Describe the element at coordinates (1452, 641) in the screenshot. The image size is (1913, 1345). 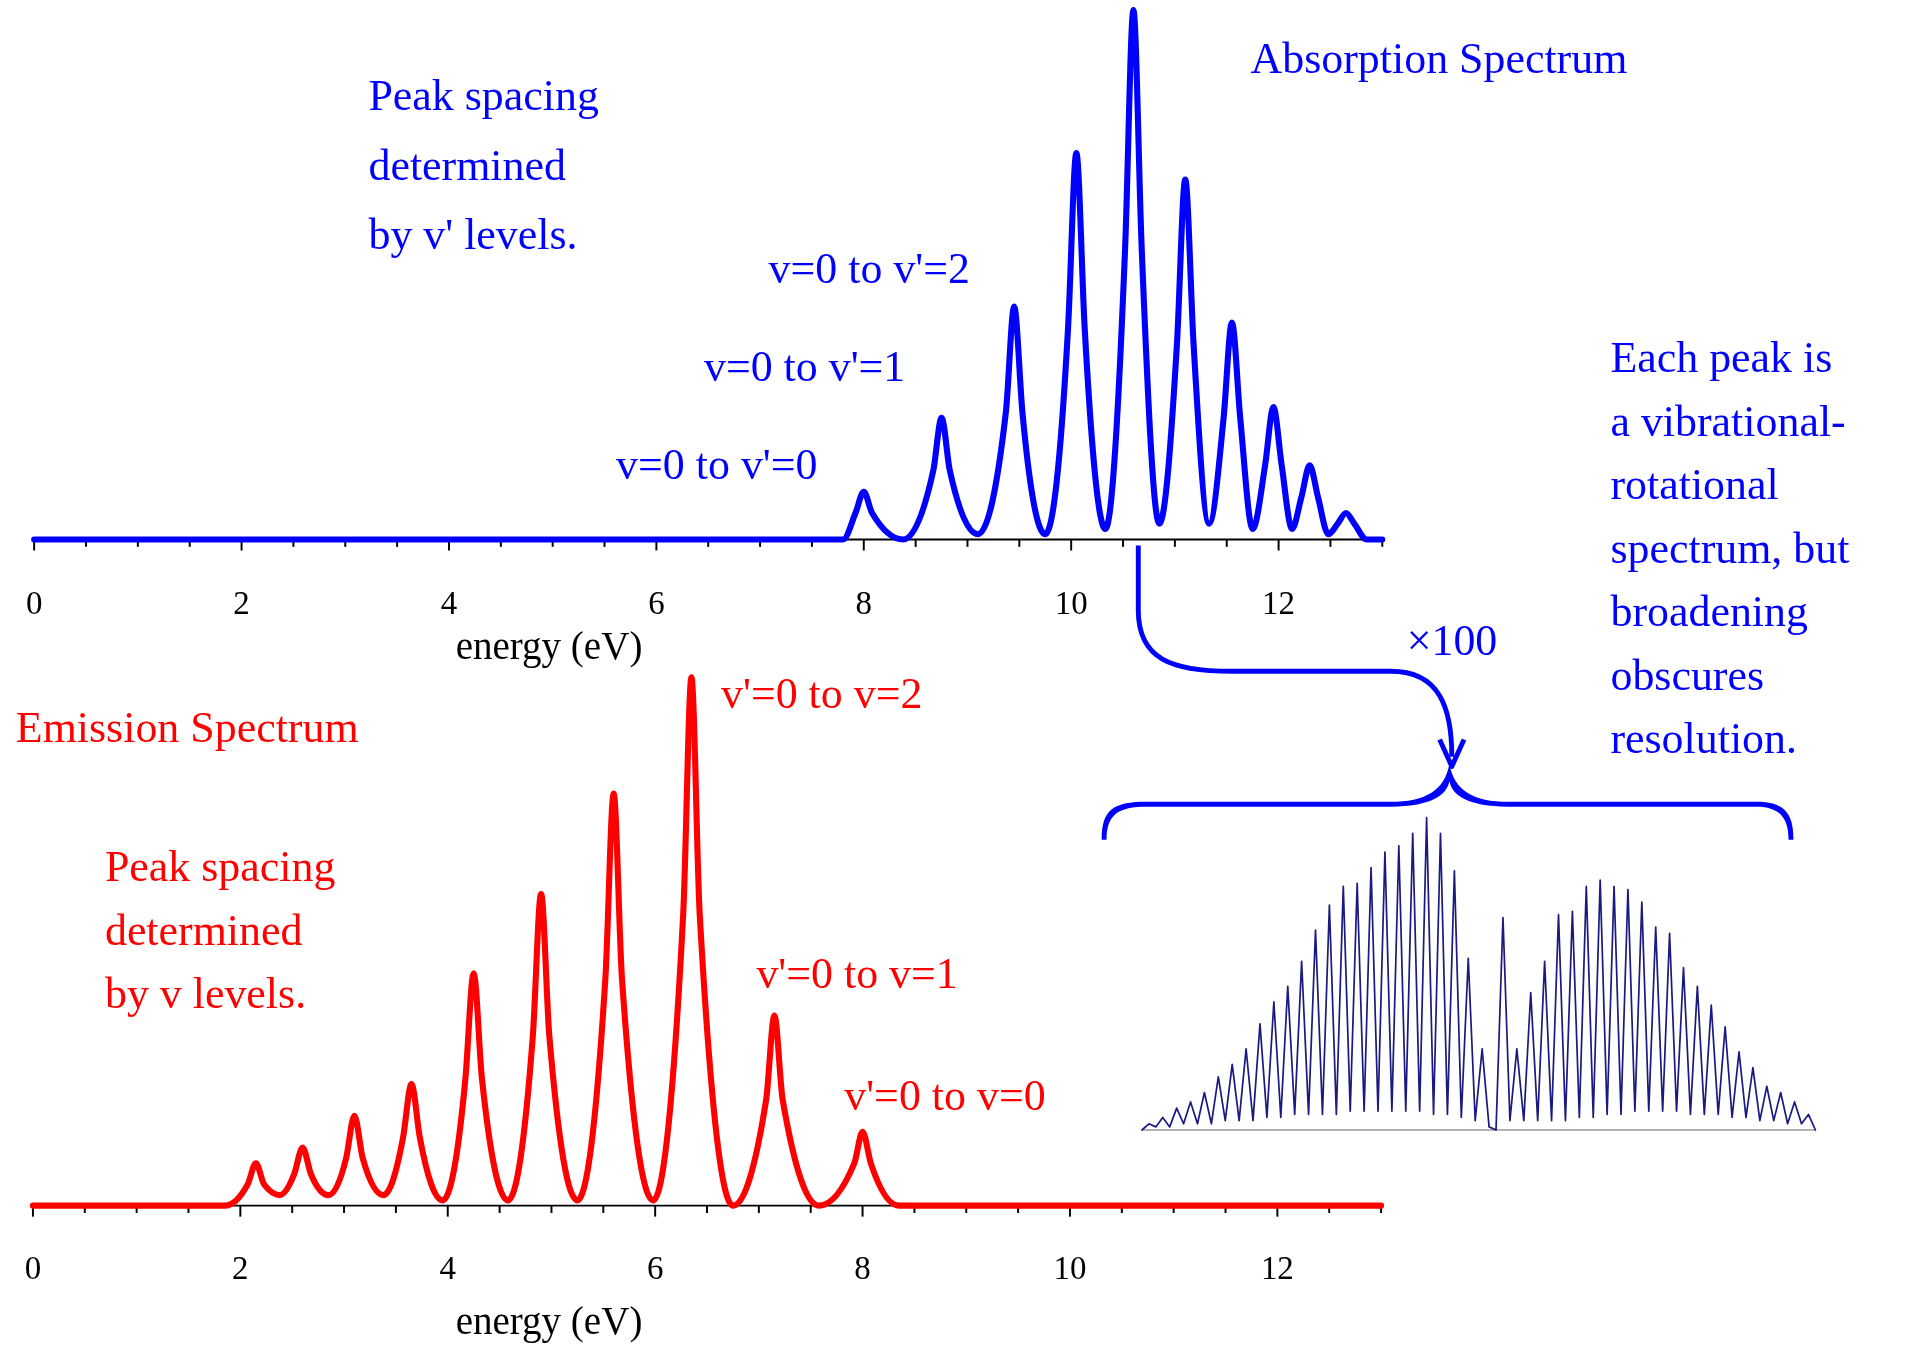
I see `text: ×100` at that location.